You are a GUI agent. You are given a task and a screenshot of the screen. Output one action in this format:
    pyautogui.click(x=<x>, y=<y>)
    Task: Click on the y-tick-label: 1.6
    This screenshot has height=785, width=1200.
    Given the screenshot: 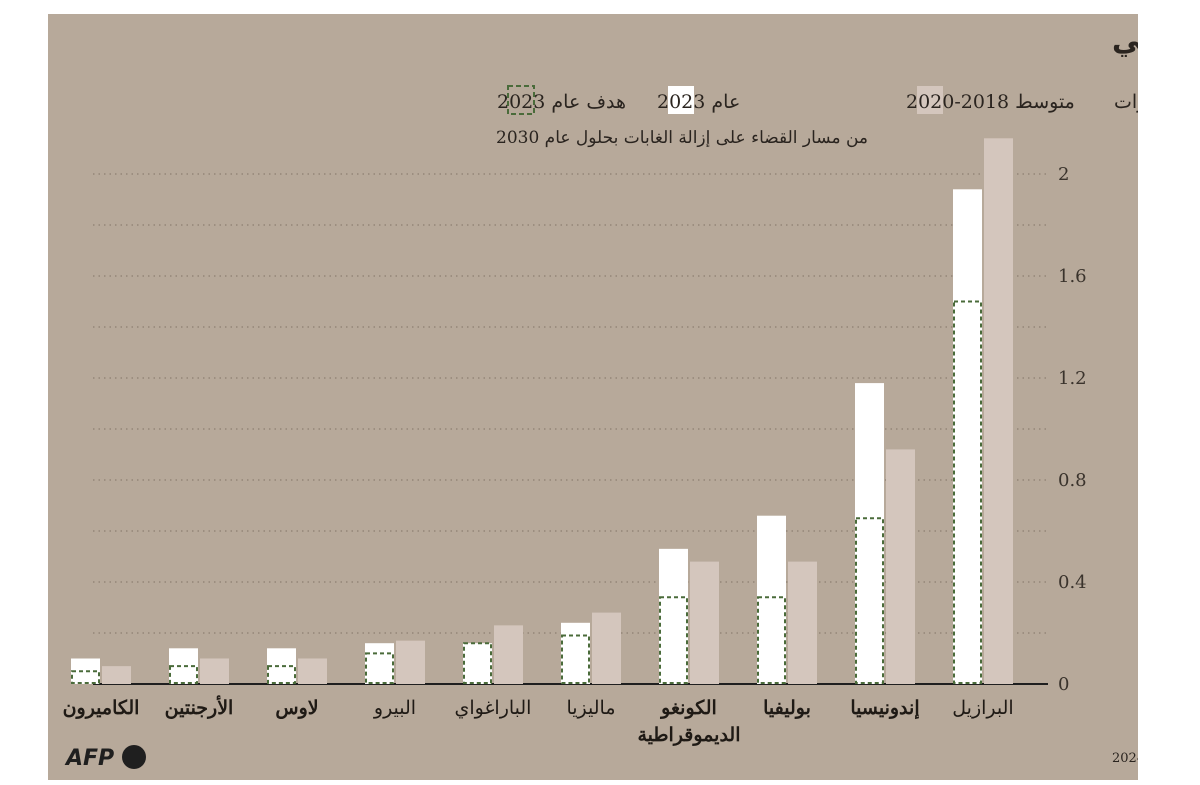 What is the action you would take?
    pyautogui.click(x=1072, y=276)
    